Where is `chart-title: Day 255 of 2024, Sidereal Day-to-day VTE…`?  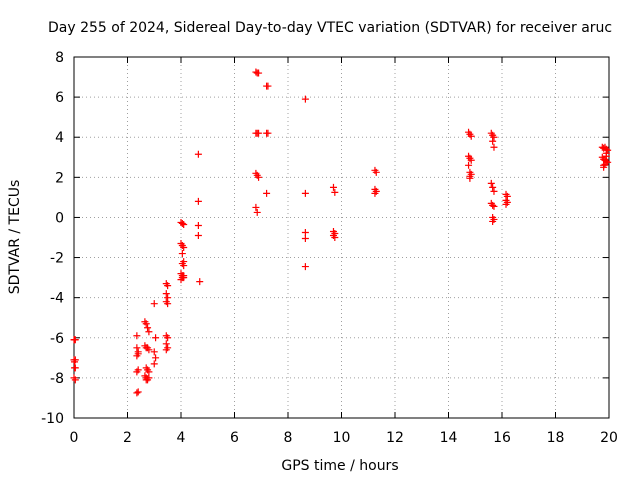
chart-title: Day 255 of 2024, Sidereal Day-to-day VTE… is located at coordinates (330, 28).